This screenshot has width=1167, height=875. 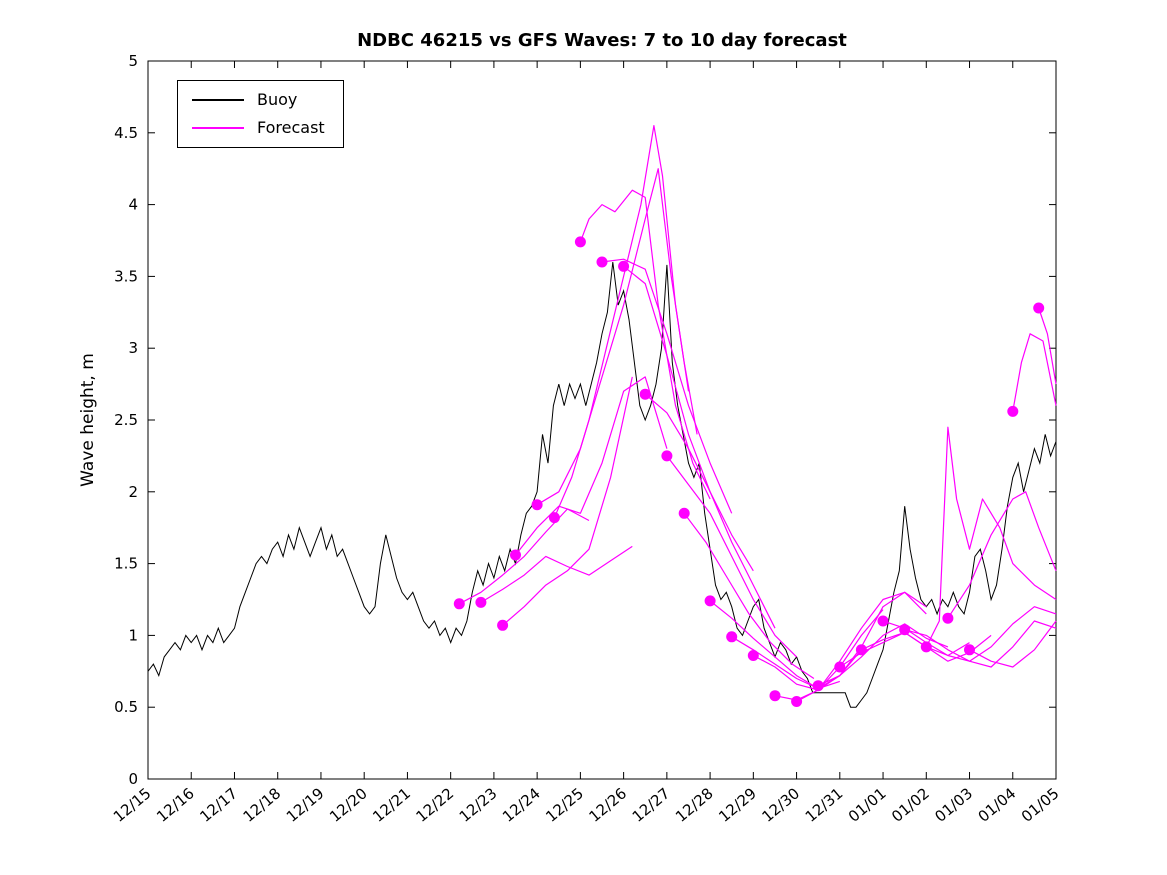 What do you see at coordinates (824, 805) in the screenshot?
I see `x-tick-label: 12/31` at bounding box center [824, 805].